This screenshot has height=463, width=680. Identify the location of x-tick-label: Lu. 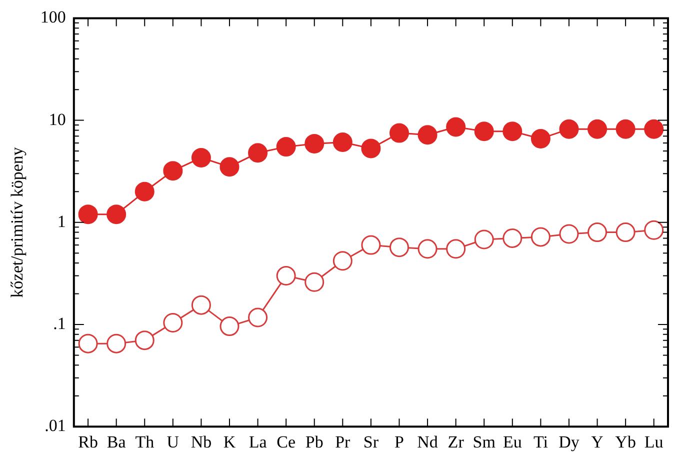
(654, 442).